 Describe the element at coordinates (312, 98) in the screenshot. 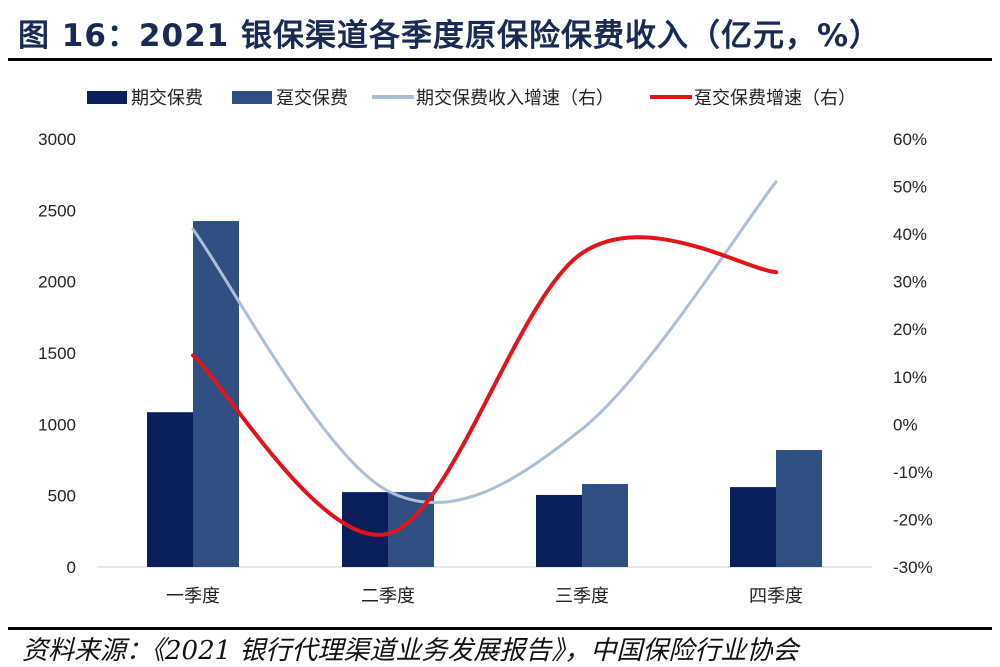

I see `legend-label: 趸交保费` at that location.